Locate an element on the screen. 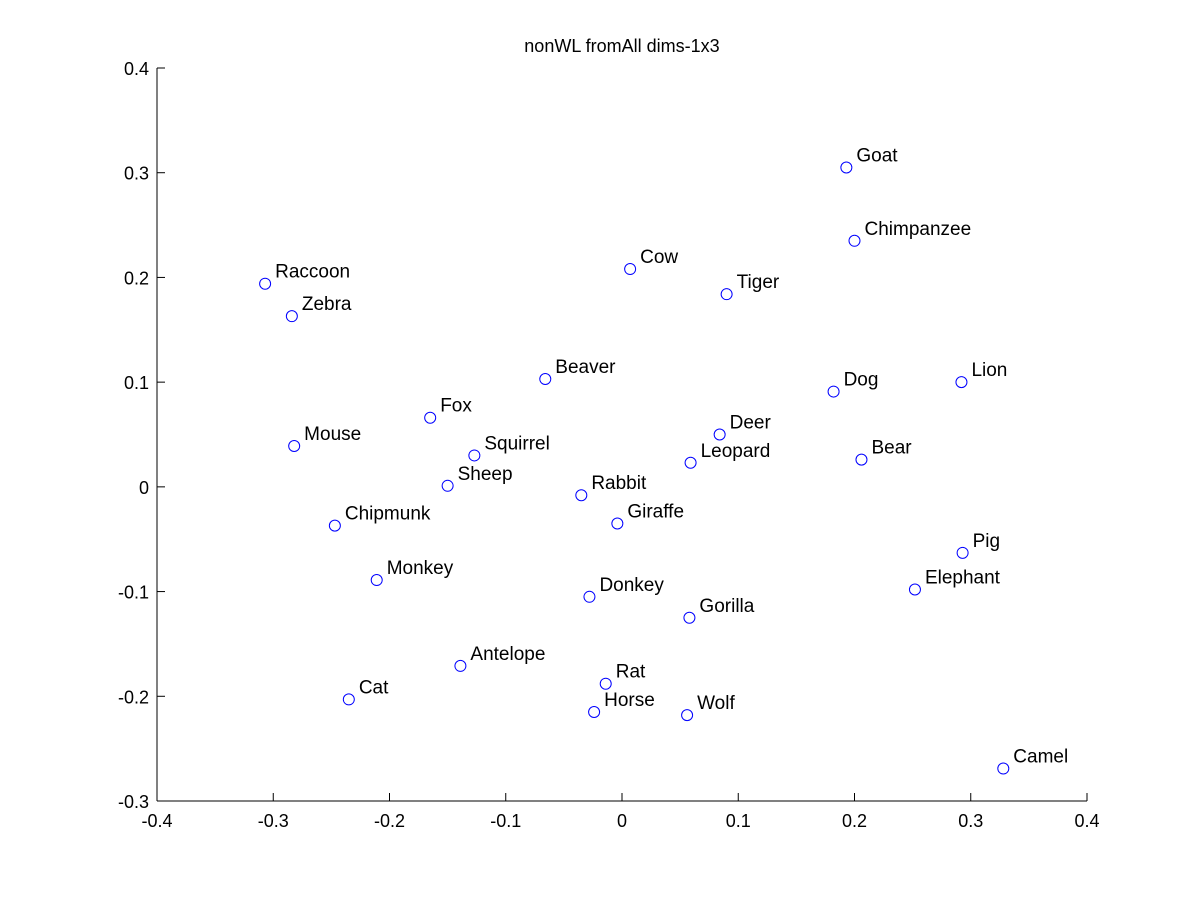 The width and height of the screenshot is (1200, 905). point-label-raccoon: Raccoon is located at coordinates (312, 272).